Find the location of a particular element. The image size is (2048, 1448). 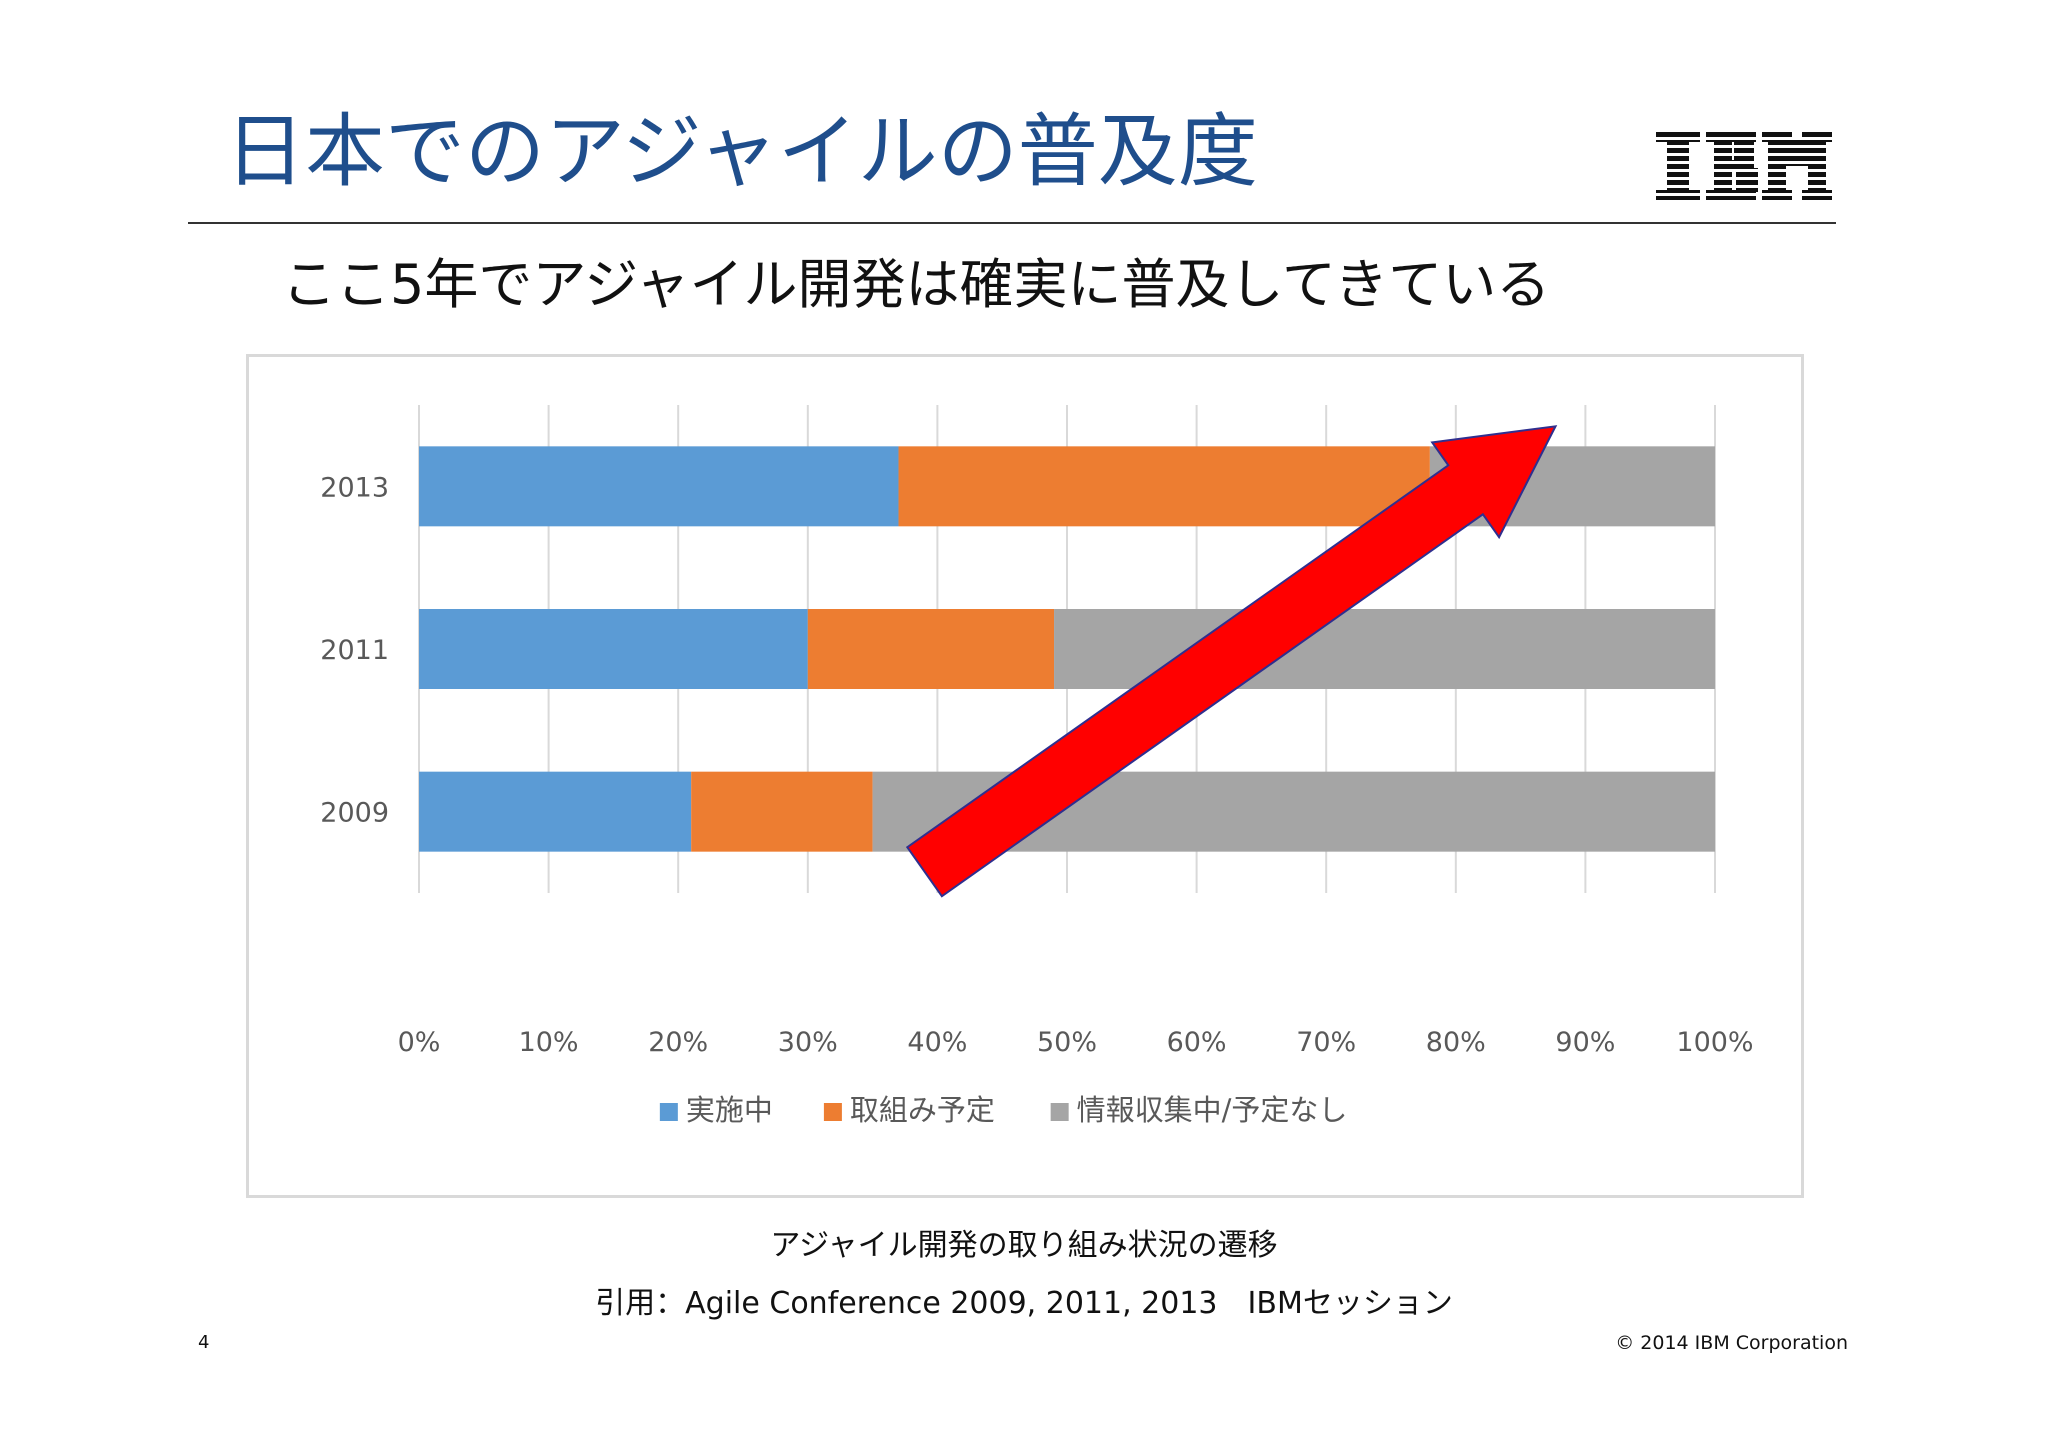

x-tick-label: 60% is located at coordinates (1197, 1042).